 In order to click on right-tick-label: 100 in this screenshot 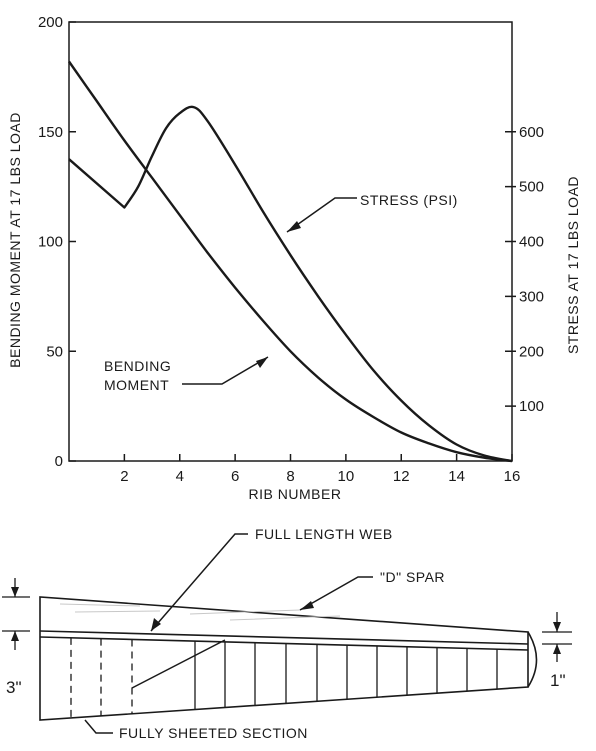, I will do `click(531, 406)`.